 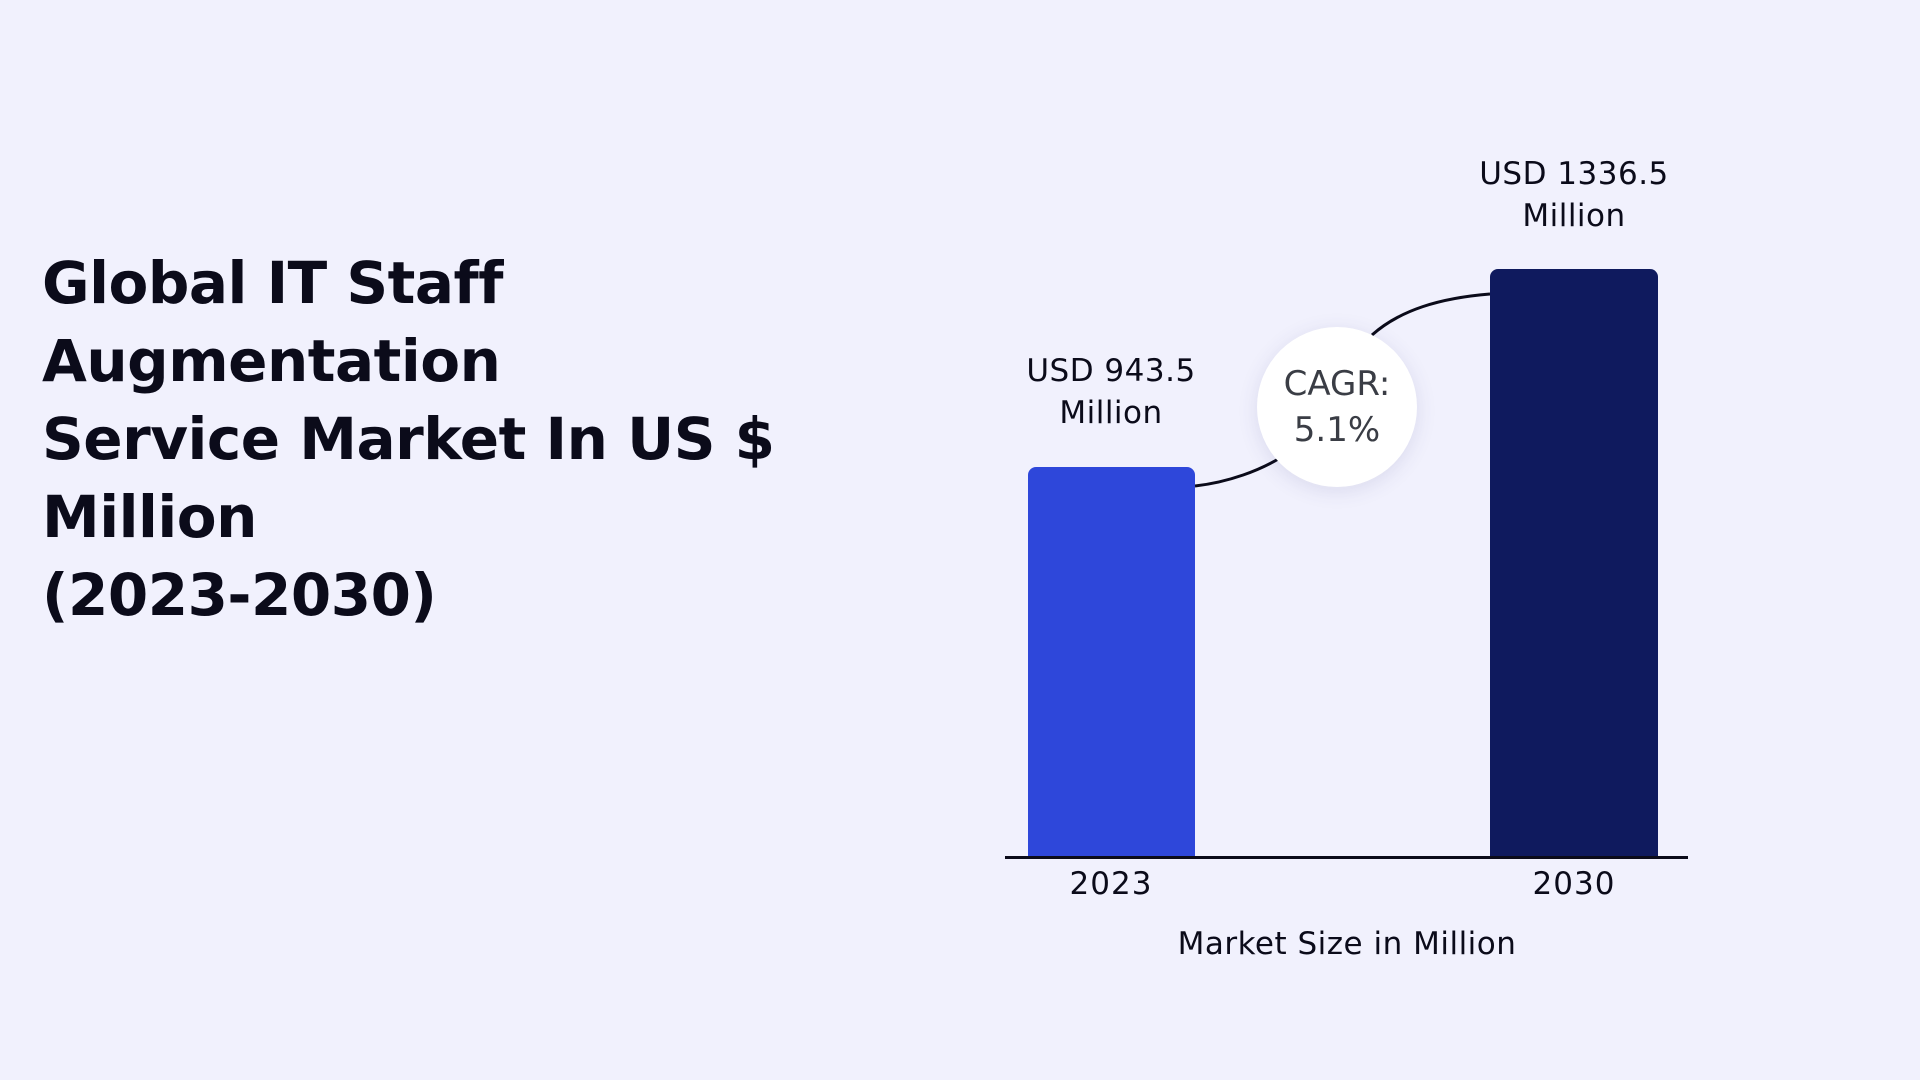 I want to click on bar-2023-value: USD 943.5, so click(x=1111, y=371).